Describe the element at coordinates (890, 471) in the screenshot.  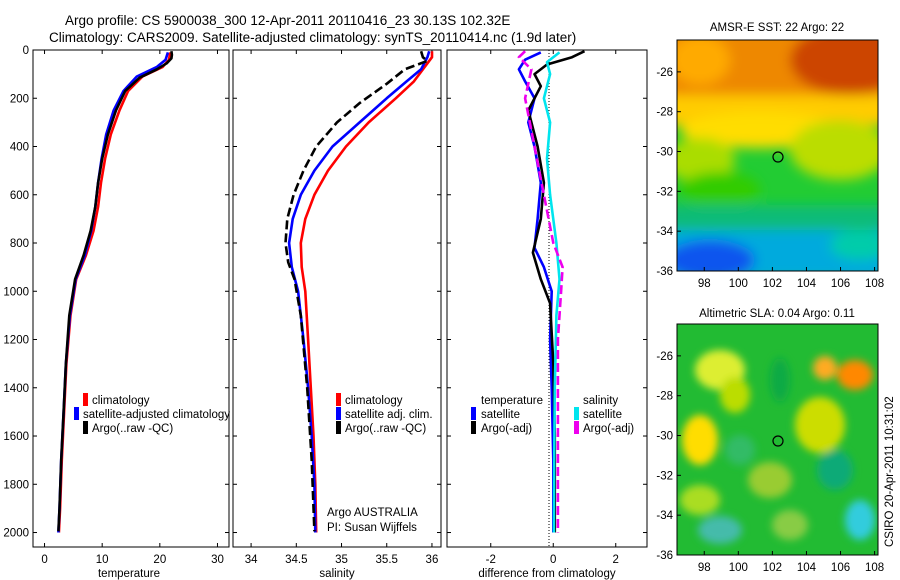
I see `csiro-timestamp: CSIRO 20-Apr-2011 10:31:02` at that location.